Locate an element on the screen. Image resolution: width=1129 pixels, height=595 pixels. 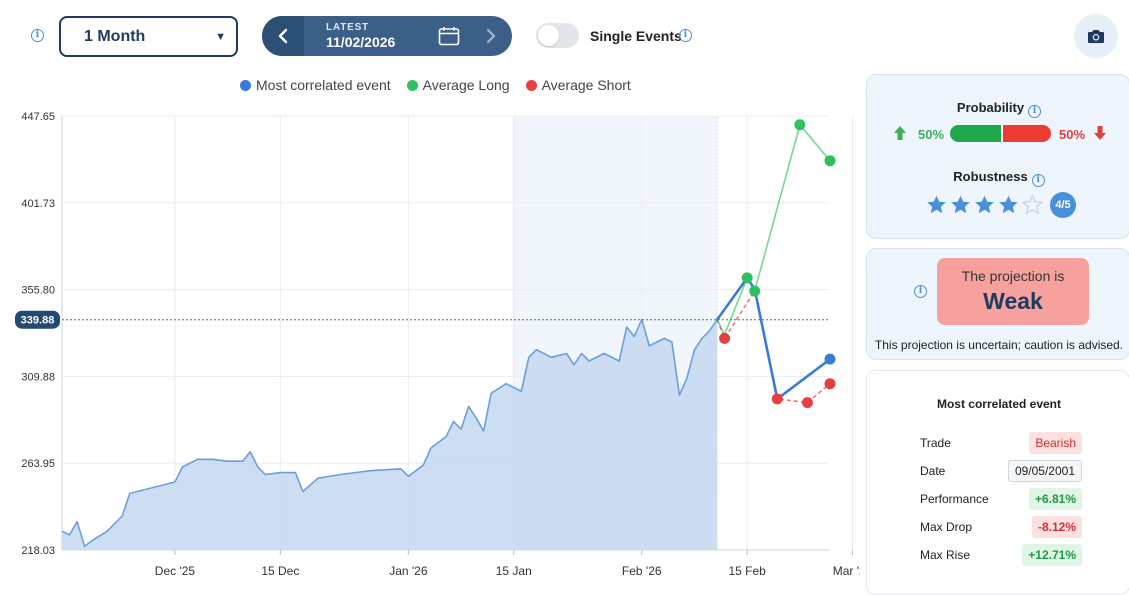
previous-date-button is located at coordinates (283, 36).